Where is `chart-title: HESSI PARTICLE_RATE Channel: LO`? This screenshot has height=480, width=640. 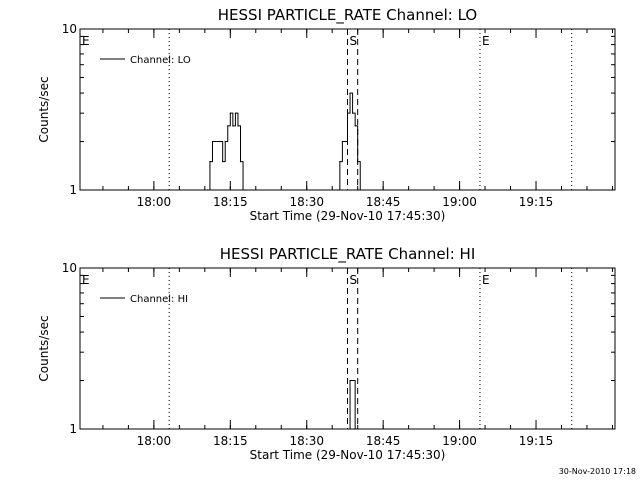 chart-title: HESSI PARTICLE_RATE Channel: LO is located at coordinates (347, 15).